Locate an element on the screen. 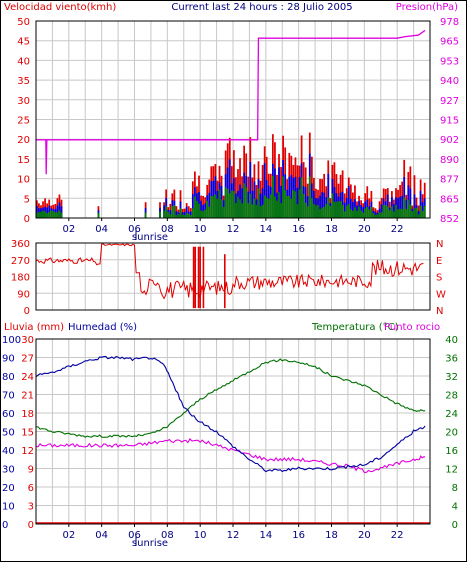  temperature-line is located at coordinates (230, 398).